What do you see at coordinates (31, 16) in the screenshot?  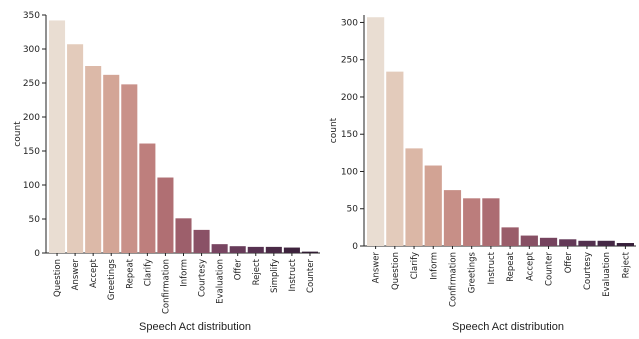 I see `y-tick-label: 350` at bounding box center [31, 16].